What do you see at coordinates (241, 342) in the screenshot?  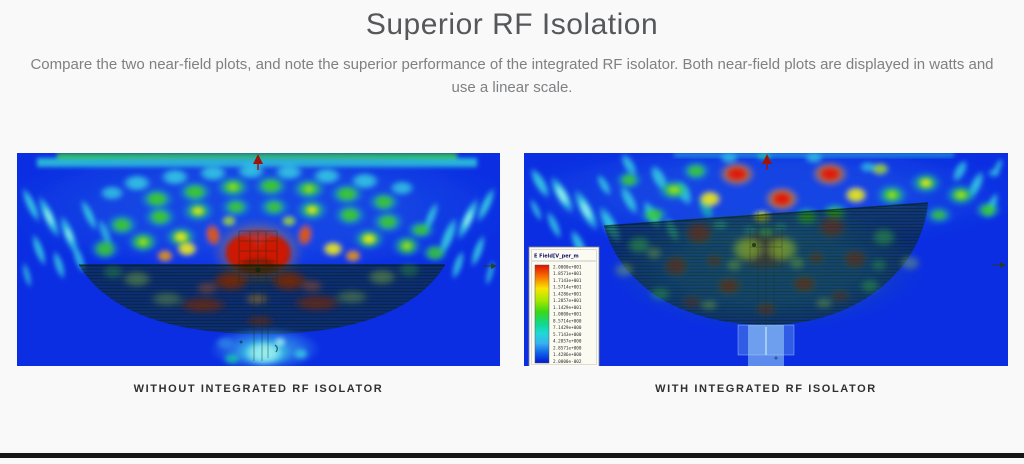 I see `pedestal-detail-dot` at bounding box center [241, 342].